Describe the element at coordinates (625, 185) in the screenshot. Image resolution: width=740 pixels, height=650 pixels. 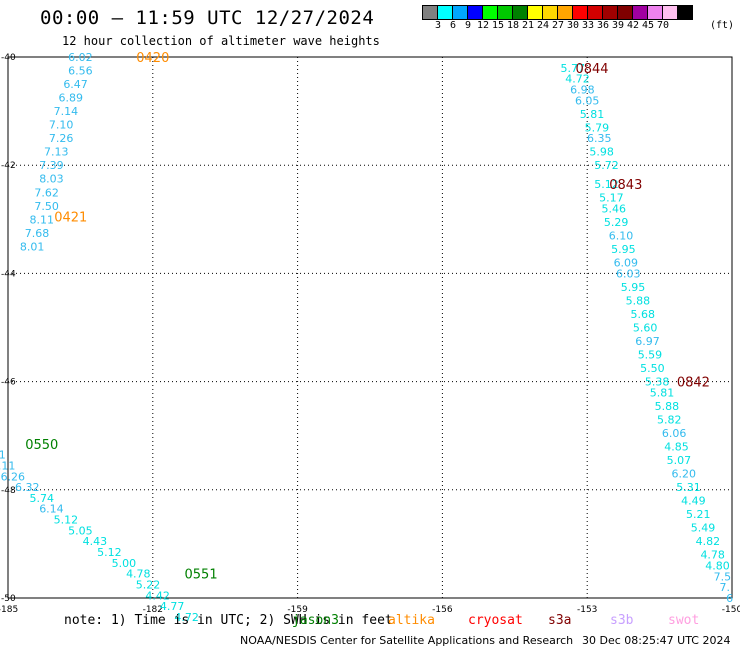
I see `pass-time-label: 0843` at that location.